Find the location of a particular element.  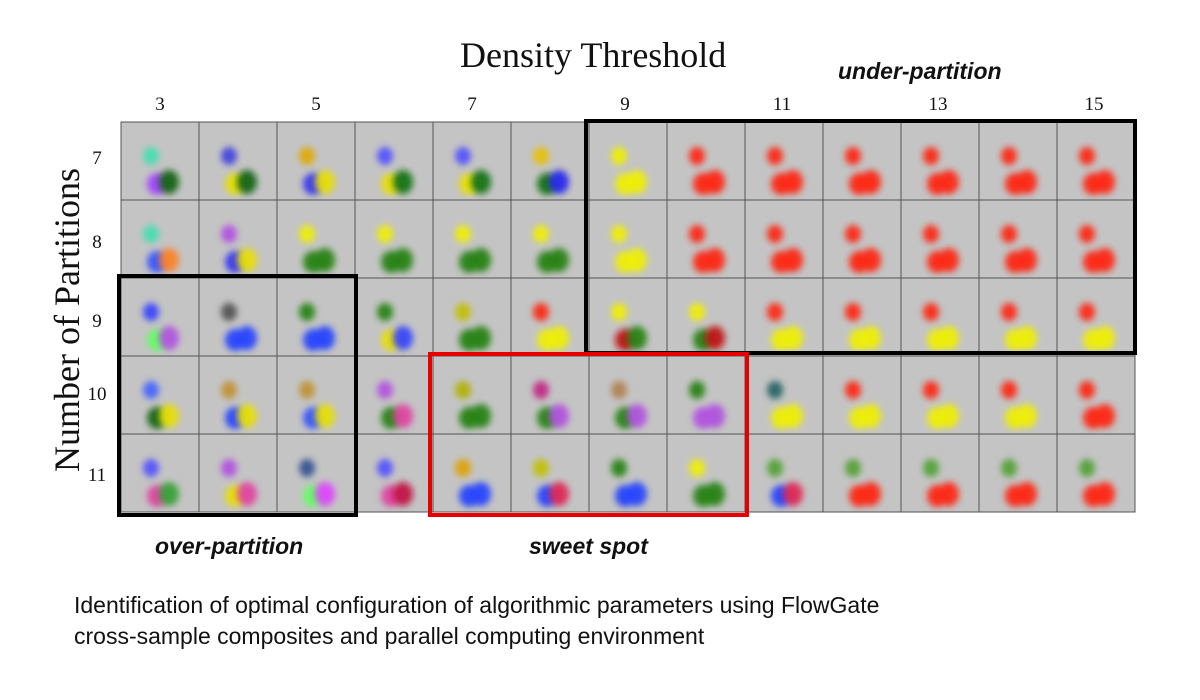

sweet-spot-box is located at coordinates (588, 434).